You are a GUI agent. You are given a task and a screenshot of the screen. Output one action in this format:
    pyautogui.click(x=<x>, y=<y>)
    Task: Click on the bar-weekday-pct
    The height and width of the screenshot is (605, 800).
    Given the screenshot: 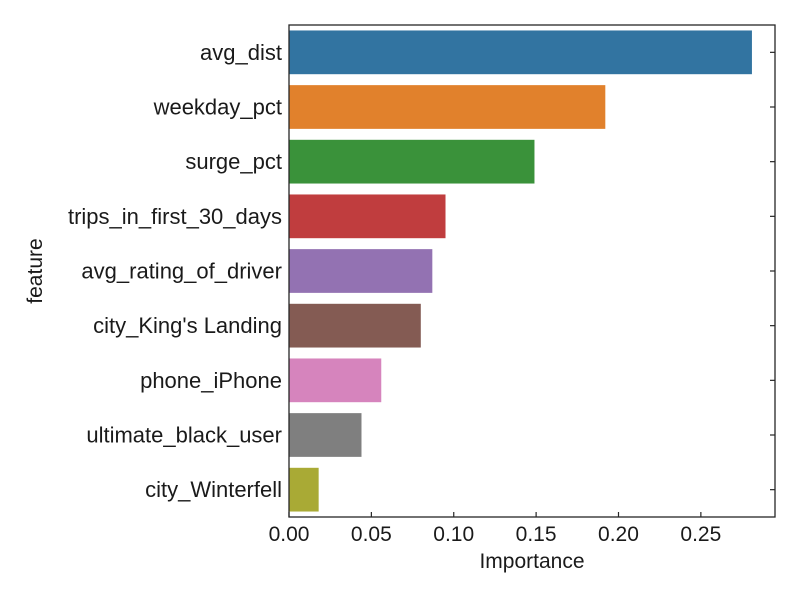 What is the action you would take?
    pyautogui.click(x=447, y=107)
    